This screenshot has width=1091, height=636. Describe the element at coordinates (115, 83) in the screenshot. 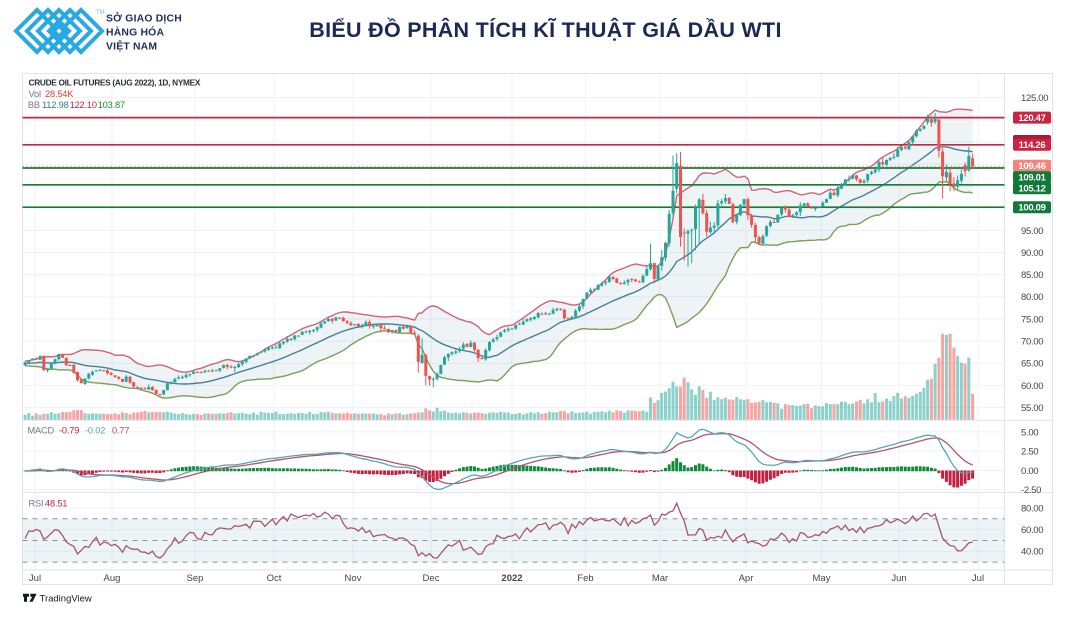

I see `svg-text:CRUDE OIL FUTURES (AUG 2022),: CRUDE OIL FUTURES (AUG 2022), 1D, NYMEX` at that location.